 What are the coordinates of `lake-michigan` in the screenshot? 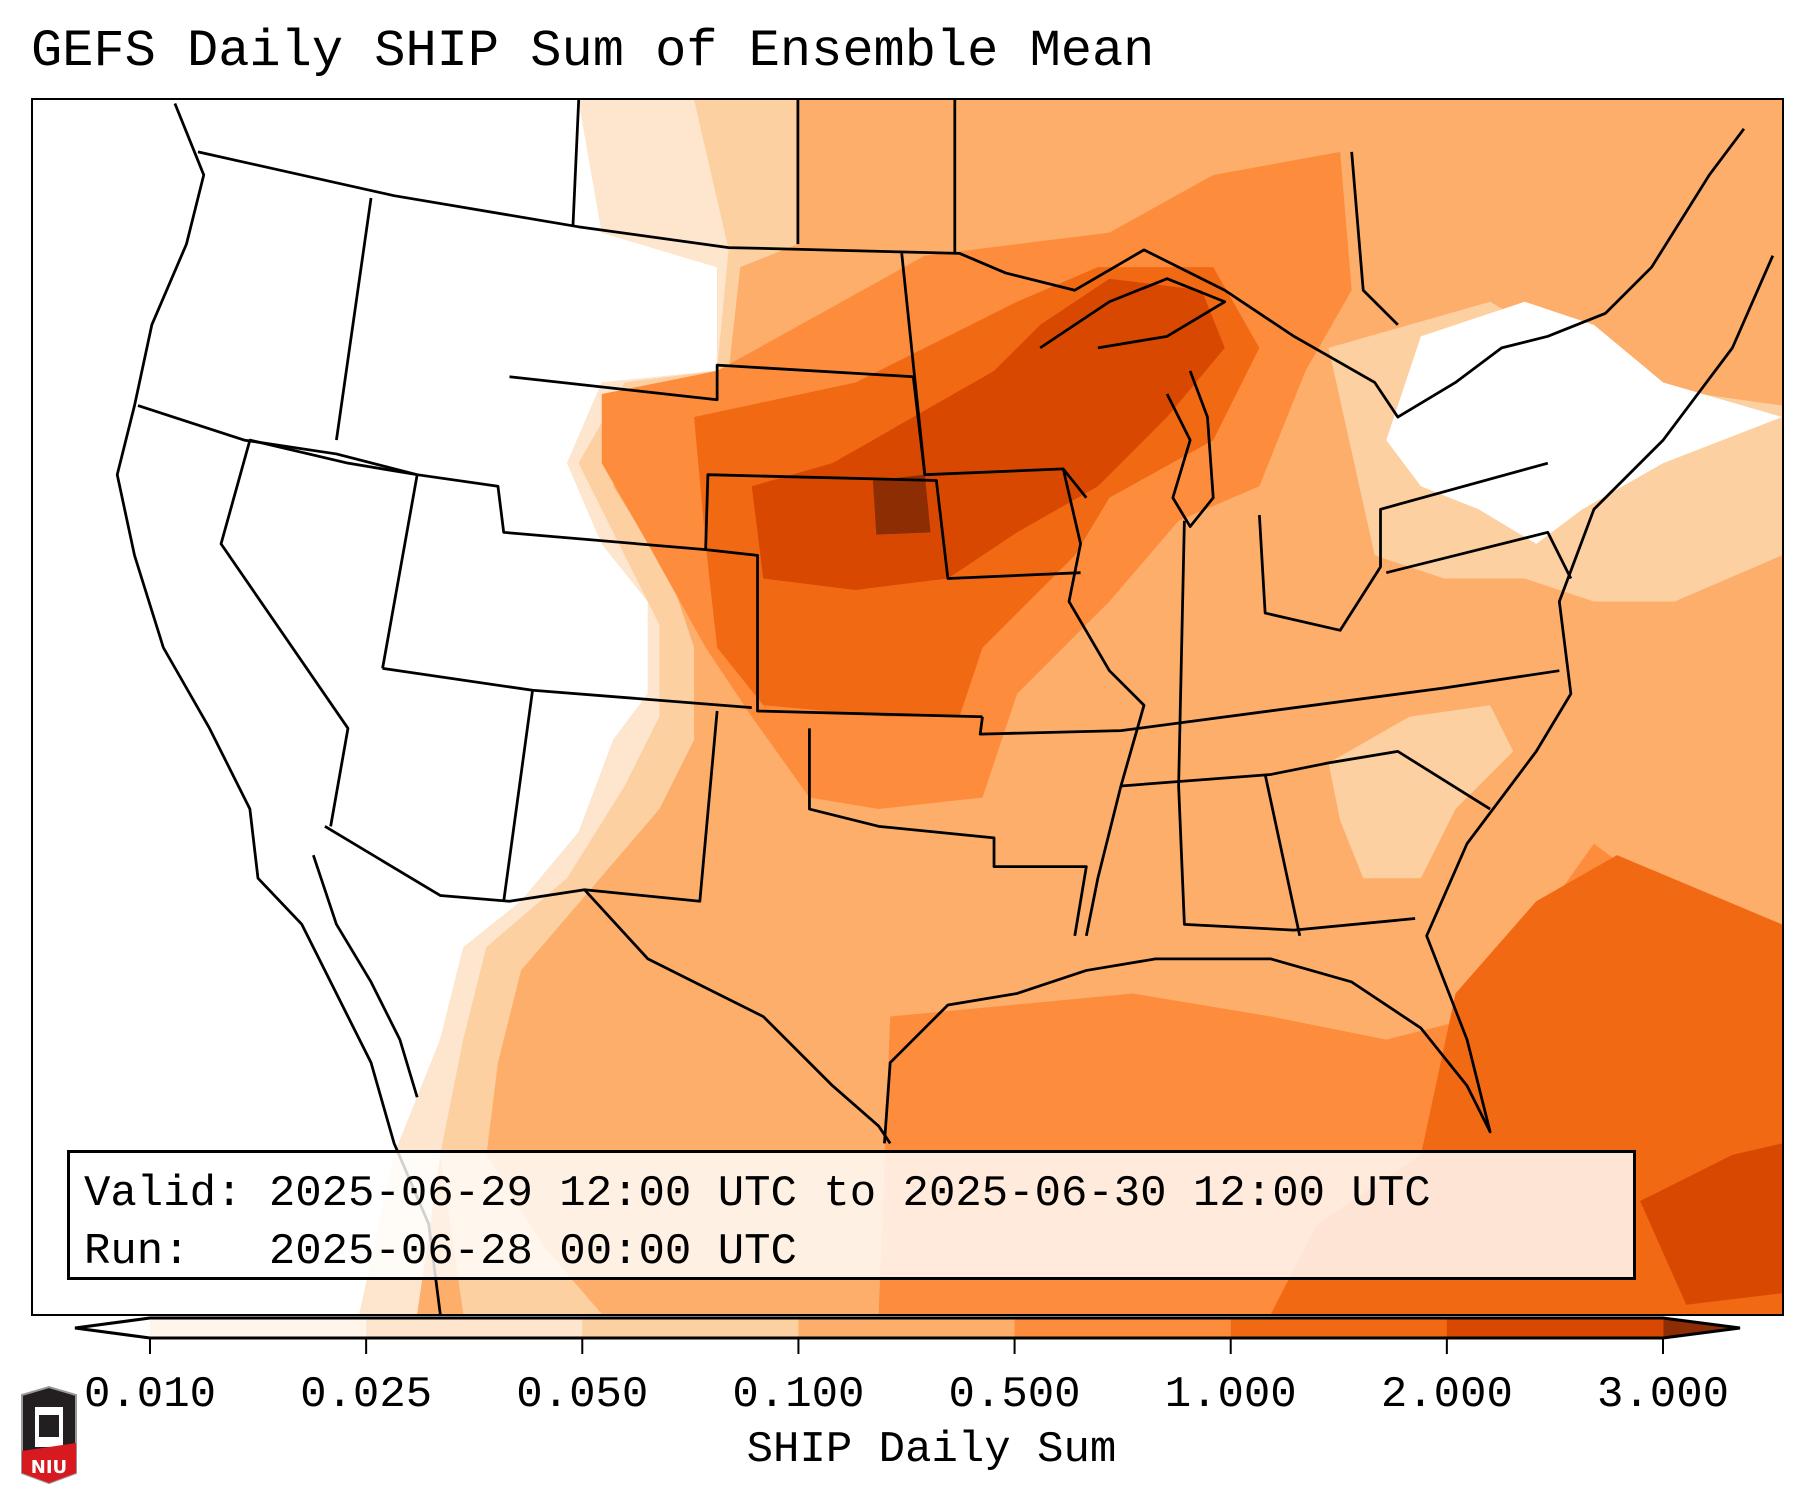 It's located at (1190, 449).